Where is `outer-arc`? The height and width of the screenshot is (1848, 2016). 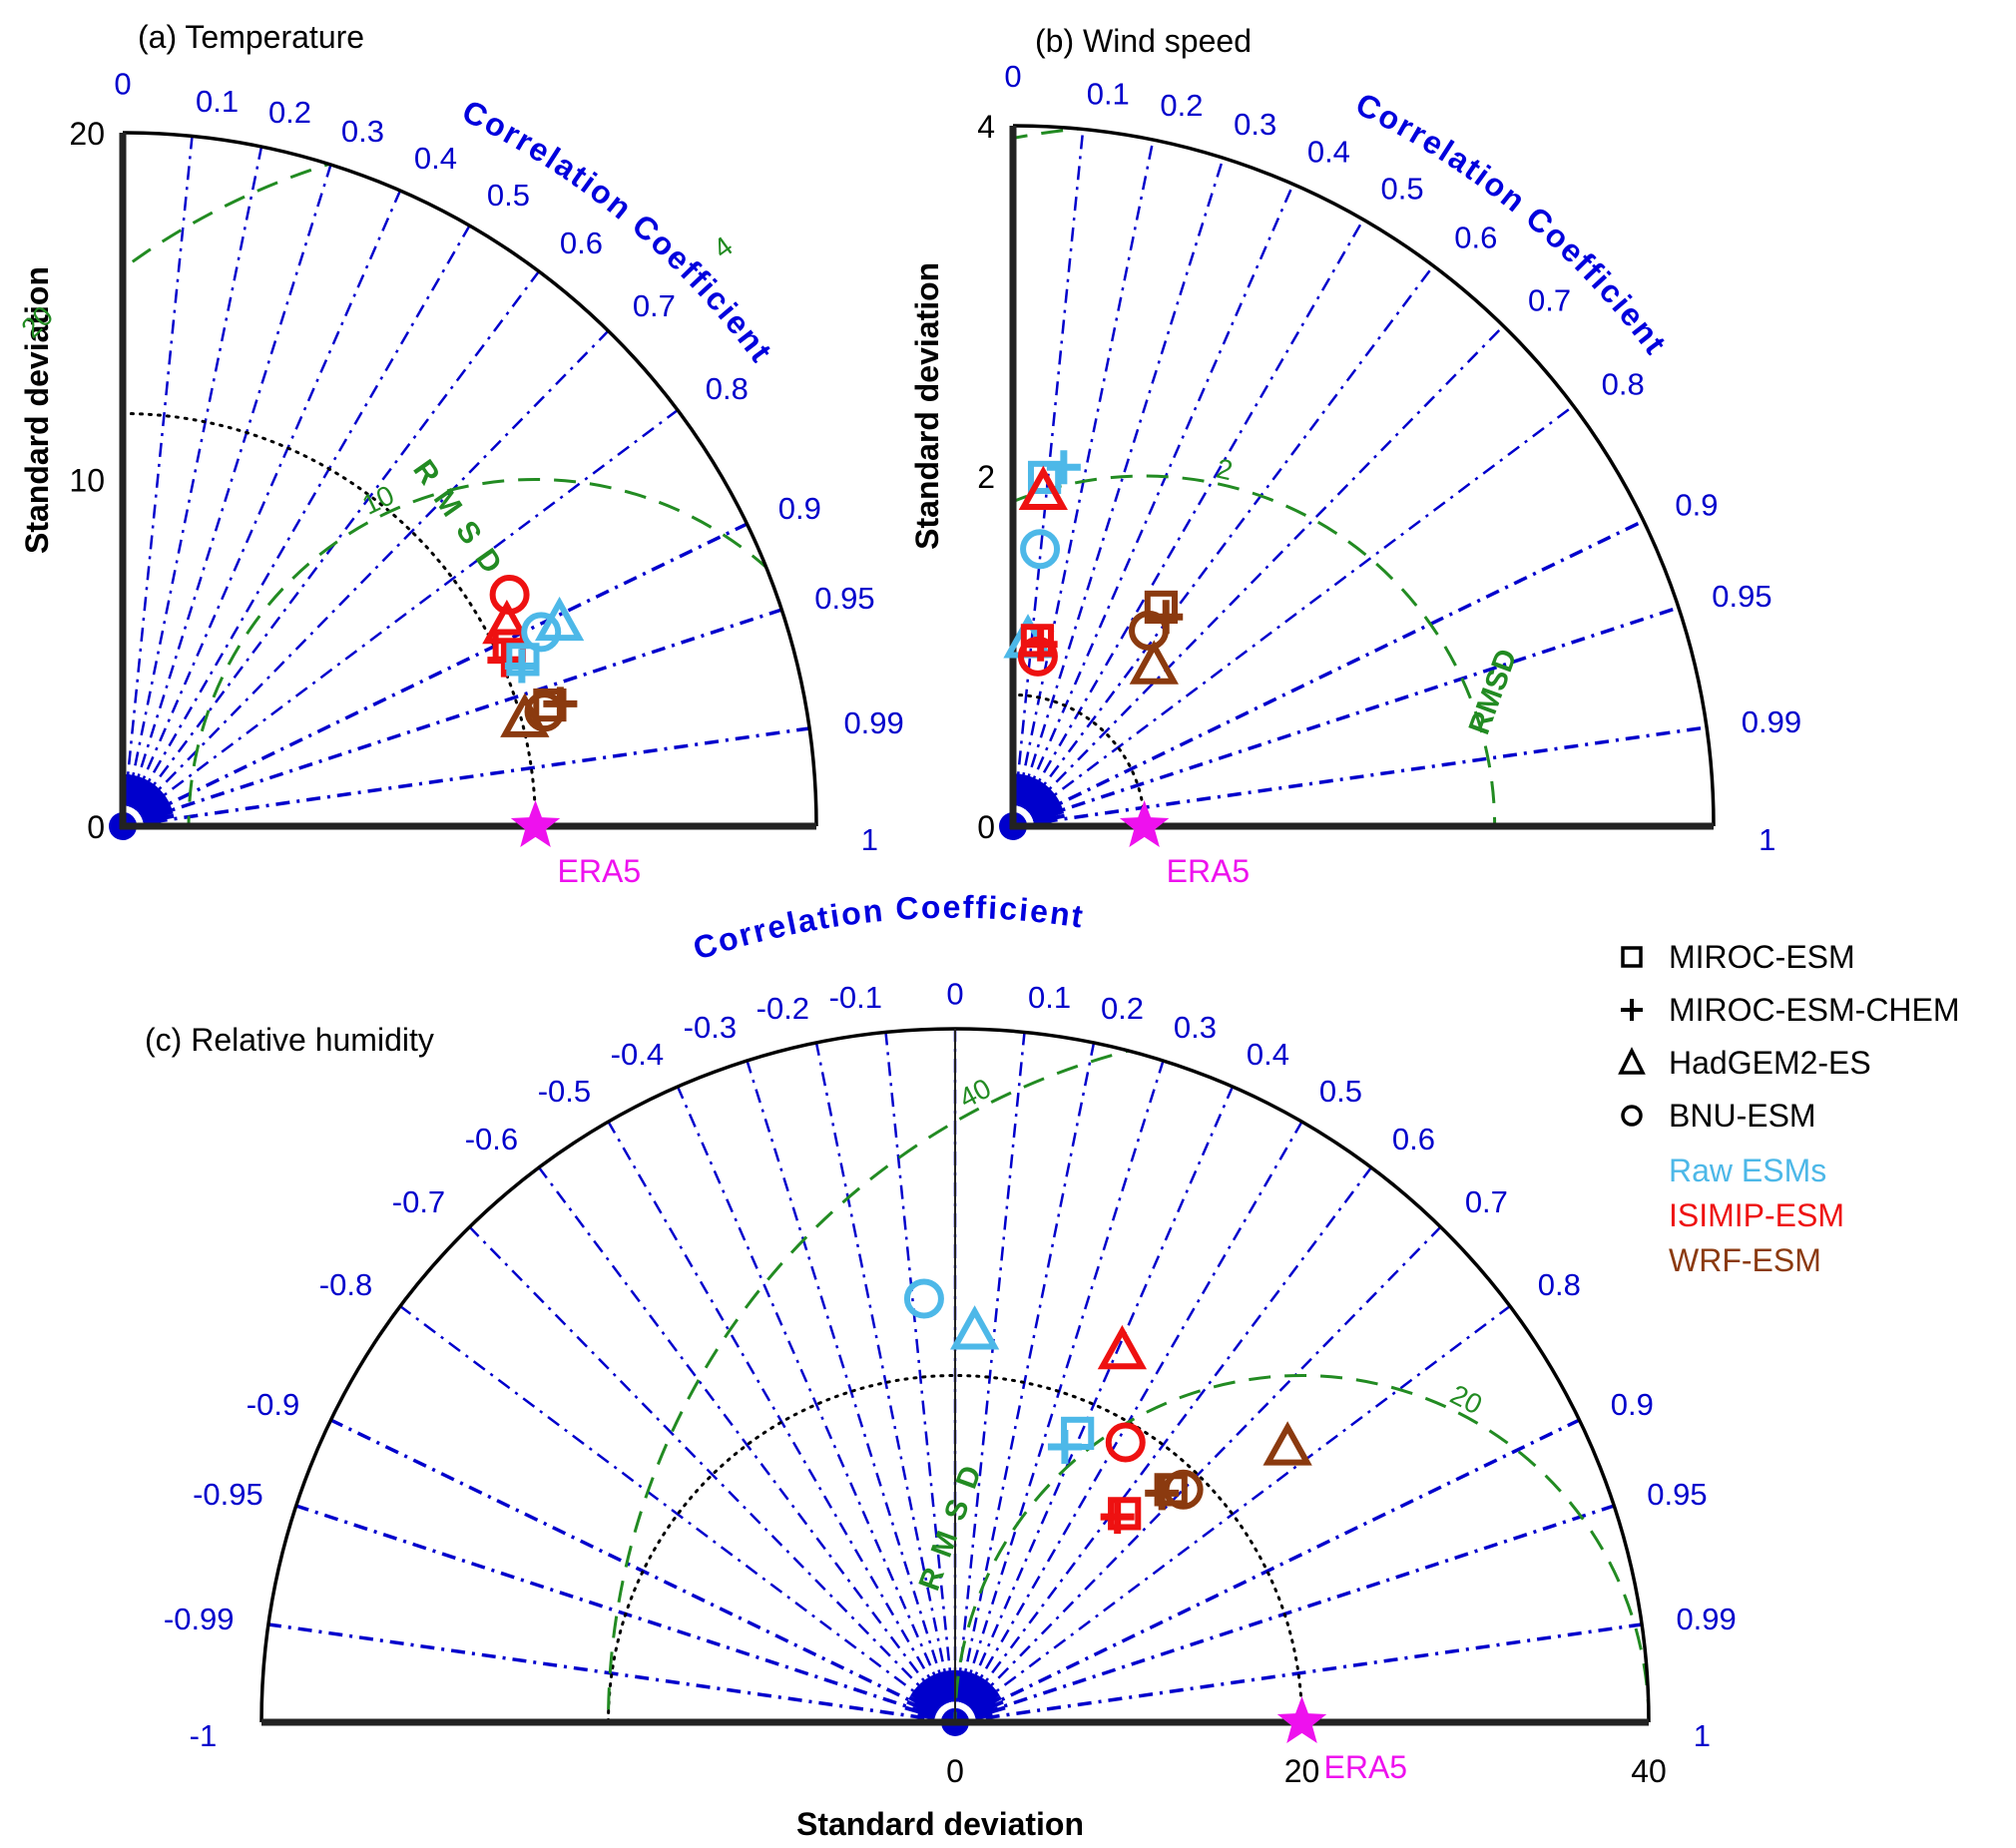 outer-arc is located at coordinates (470, 479).